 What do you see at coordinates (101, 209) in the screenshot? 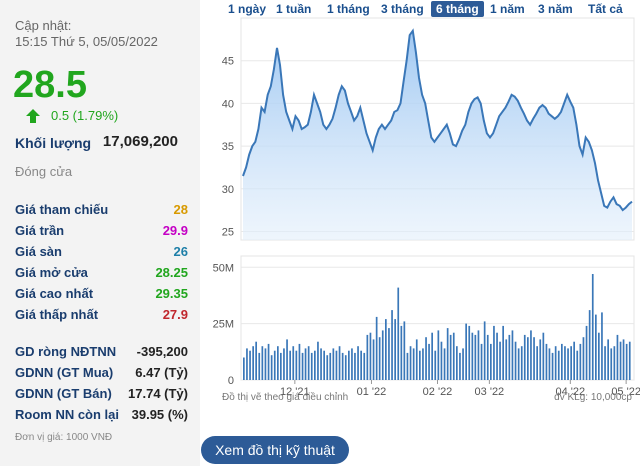
I see `price-row: Giá tham chiếu 28` at bounding box center [101, 209].